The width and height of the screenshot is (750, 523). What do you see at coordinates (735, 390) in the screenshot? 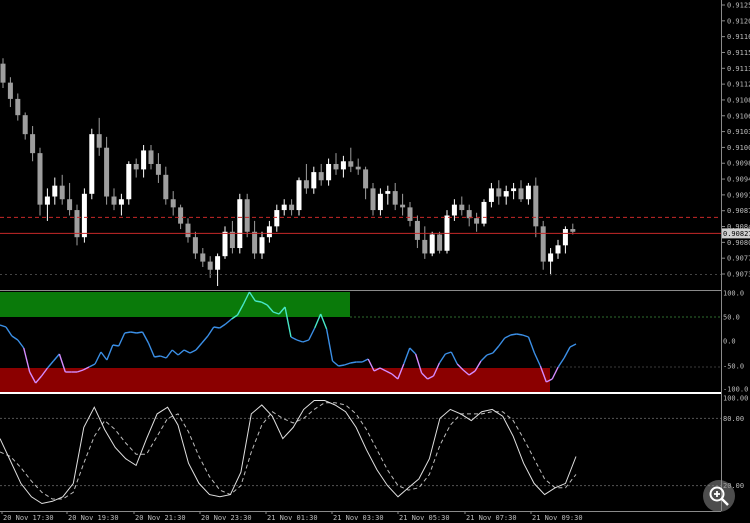
I see `cci-tick-label: -100.0` at bounding box center [735, 390].